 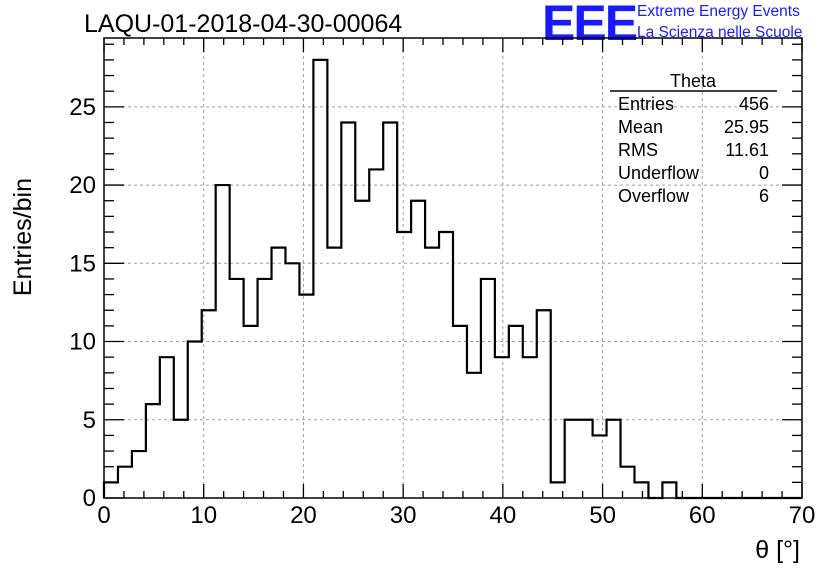 What do you see at coordinates (602, 515) in the screenshot?
I see `x-tick-label: 50` at bounding box center [602, 515].